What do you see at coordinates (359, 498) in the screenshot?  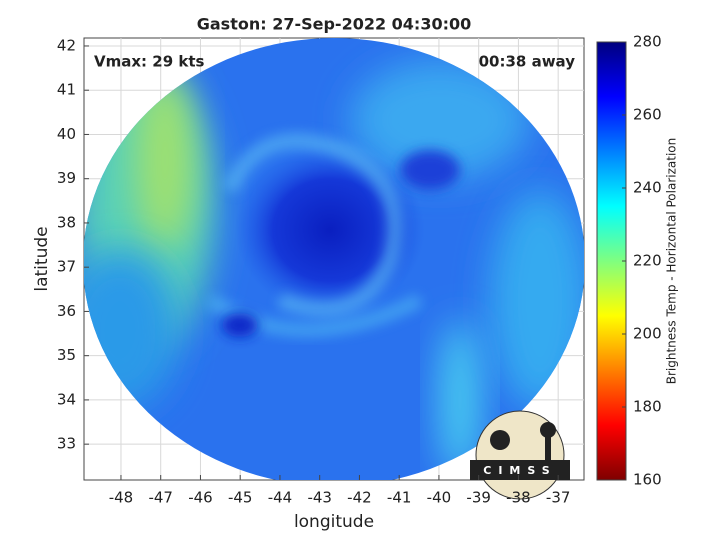 I see `x-tick-label: -42` at bounding box center [359, 498].